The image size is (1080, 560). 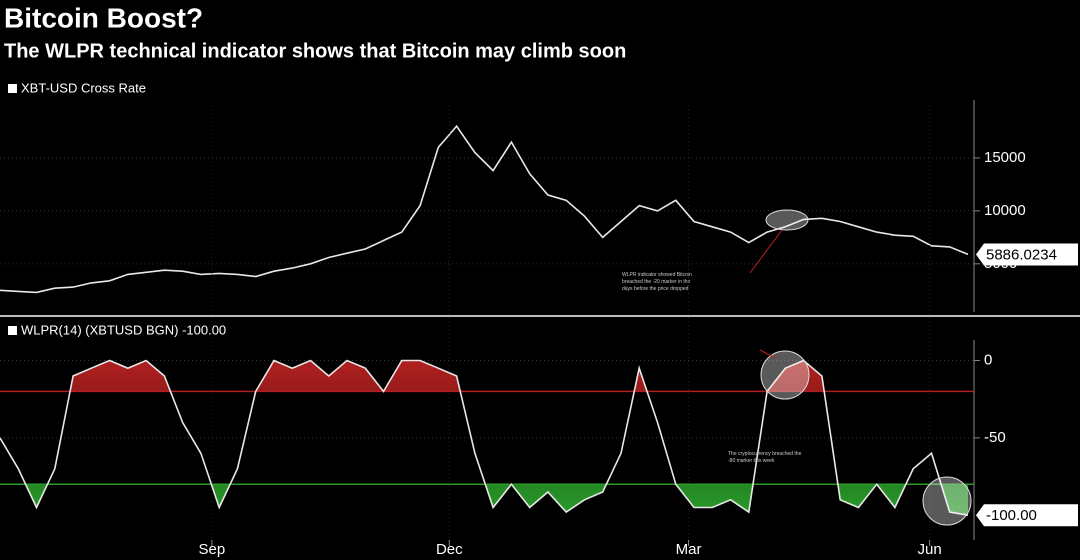 What do you see at coordinates (103, 17) in the screenshot?
I see `chart-title: Bitcoin Boost?` at bounding box center [103, 17].